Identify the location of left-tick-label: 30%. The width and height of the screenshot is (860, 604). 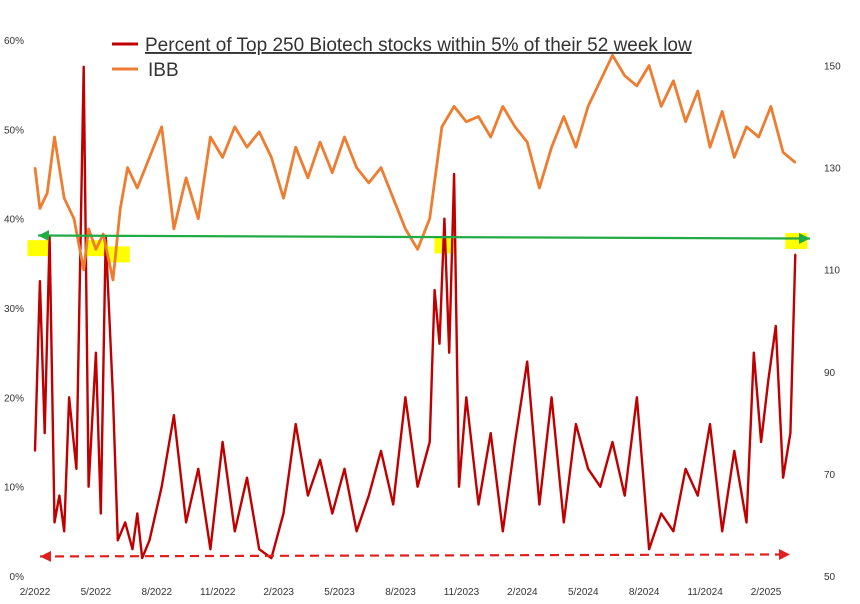
(14, 309).